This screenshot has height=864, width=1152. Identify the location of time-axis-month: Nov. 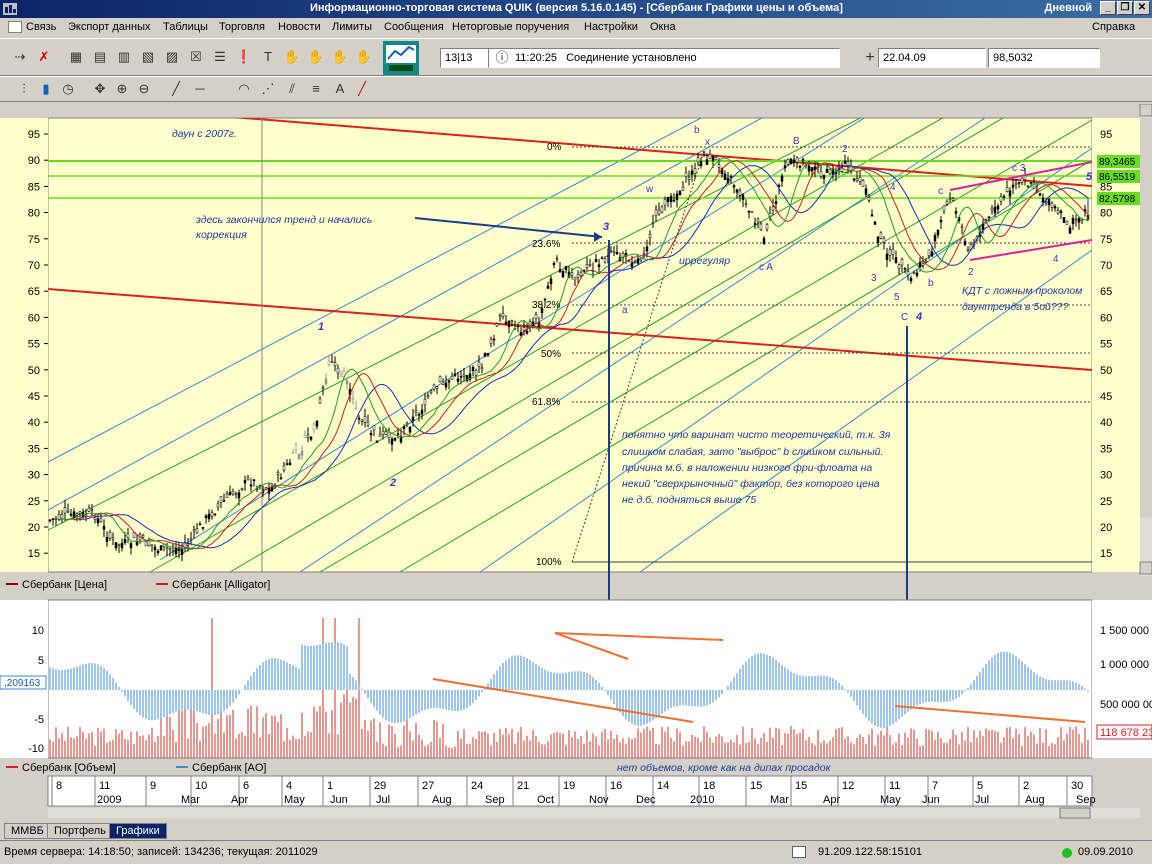
(599, 800).